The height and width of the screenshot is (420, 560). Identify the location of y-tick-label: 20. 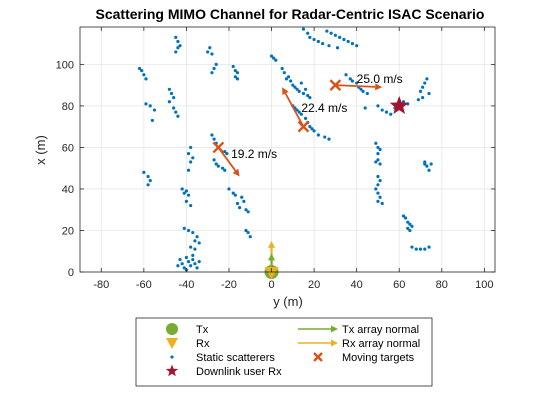
(68, 231).